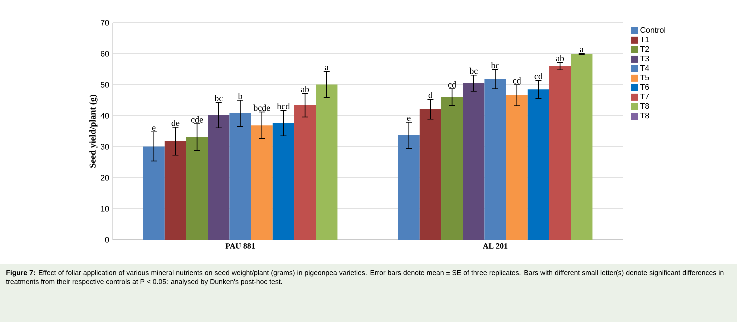 The width and height of the screenshot is (737, 322). Describe the element at coordinates (94, 131) in the screenshot. I see `y-axis-title: Seed yield/plant (g)` at that location.